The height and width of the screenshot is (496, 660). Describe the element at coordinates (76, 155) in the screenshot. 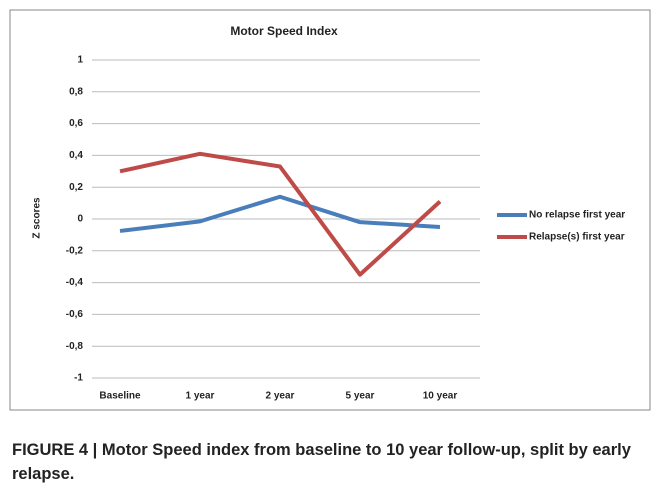

I see `y-tick-label: 0,4` at that location.